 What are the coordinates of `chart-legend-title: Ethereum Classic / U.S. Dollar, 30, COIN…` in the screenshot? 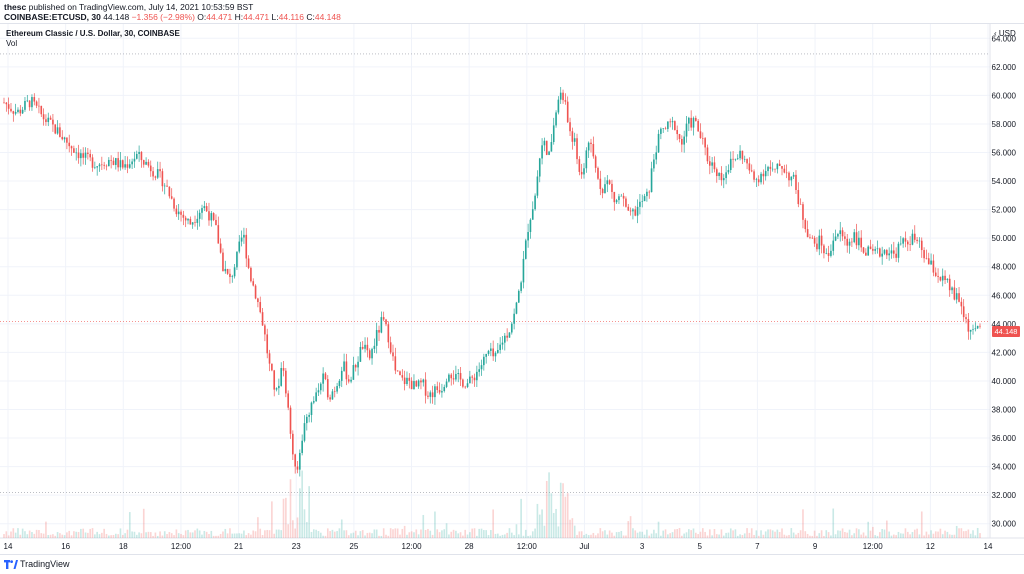 It's located at (93, 33).